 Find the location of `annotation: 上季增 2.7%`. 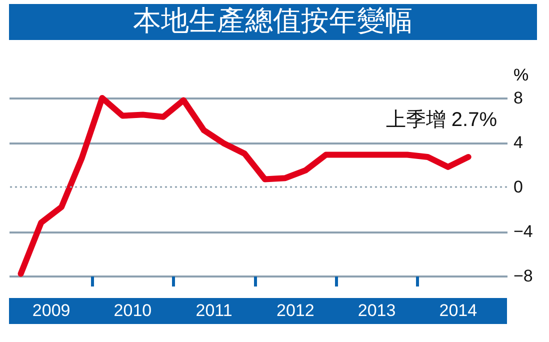

annotation: 上季增 2.7% is located at coordinates (442, 120).